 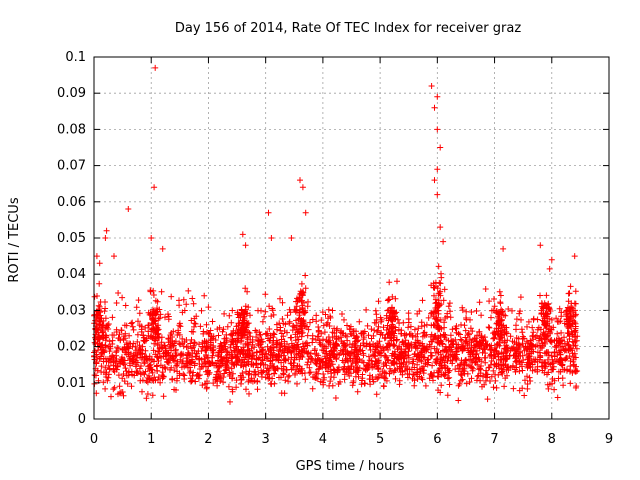 What do you see at coordinates (94, 439) in the screenshot?
I see `x-tick-label: 0` at bounding box center [94, 439].